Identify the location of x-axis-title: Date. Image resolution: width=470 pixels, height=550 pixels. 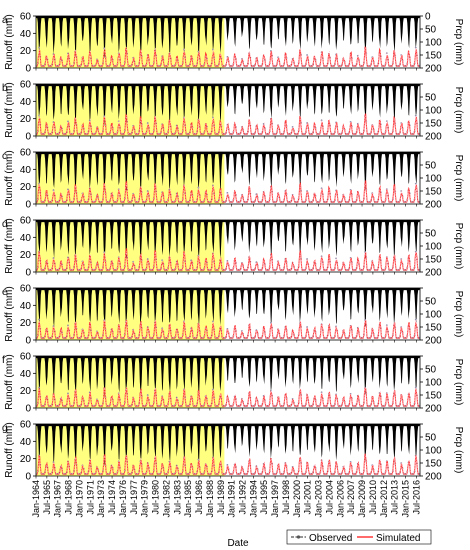
(238, 543).